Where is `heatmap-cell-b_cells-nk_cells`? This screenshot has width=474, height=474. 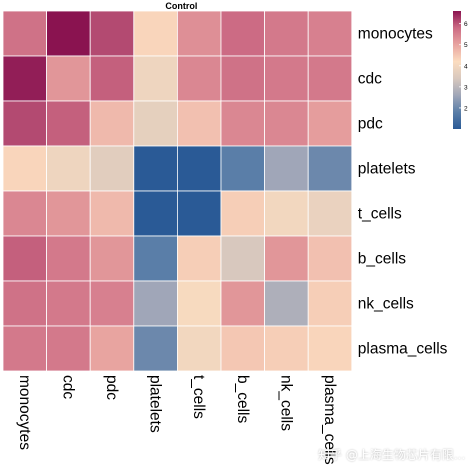 heatmap-cell-b_cells-nk_cells is located at coordinates (286, 258).